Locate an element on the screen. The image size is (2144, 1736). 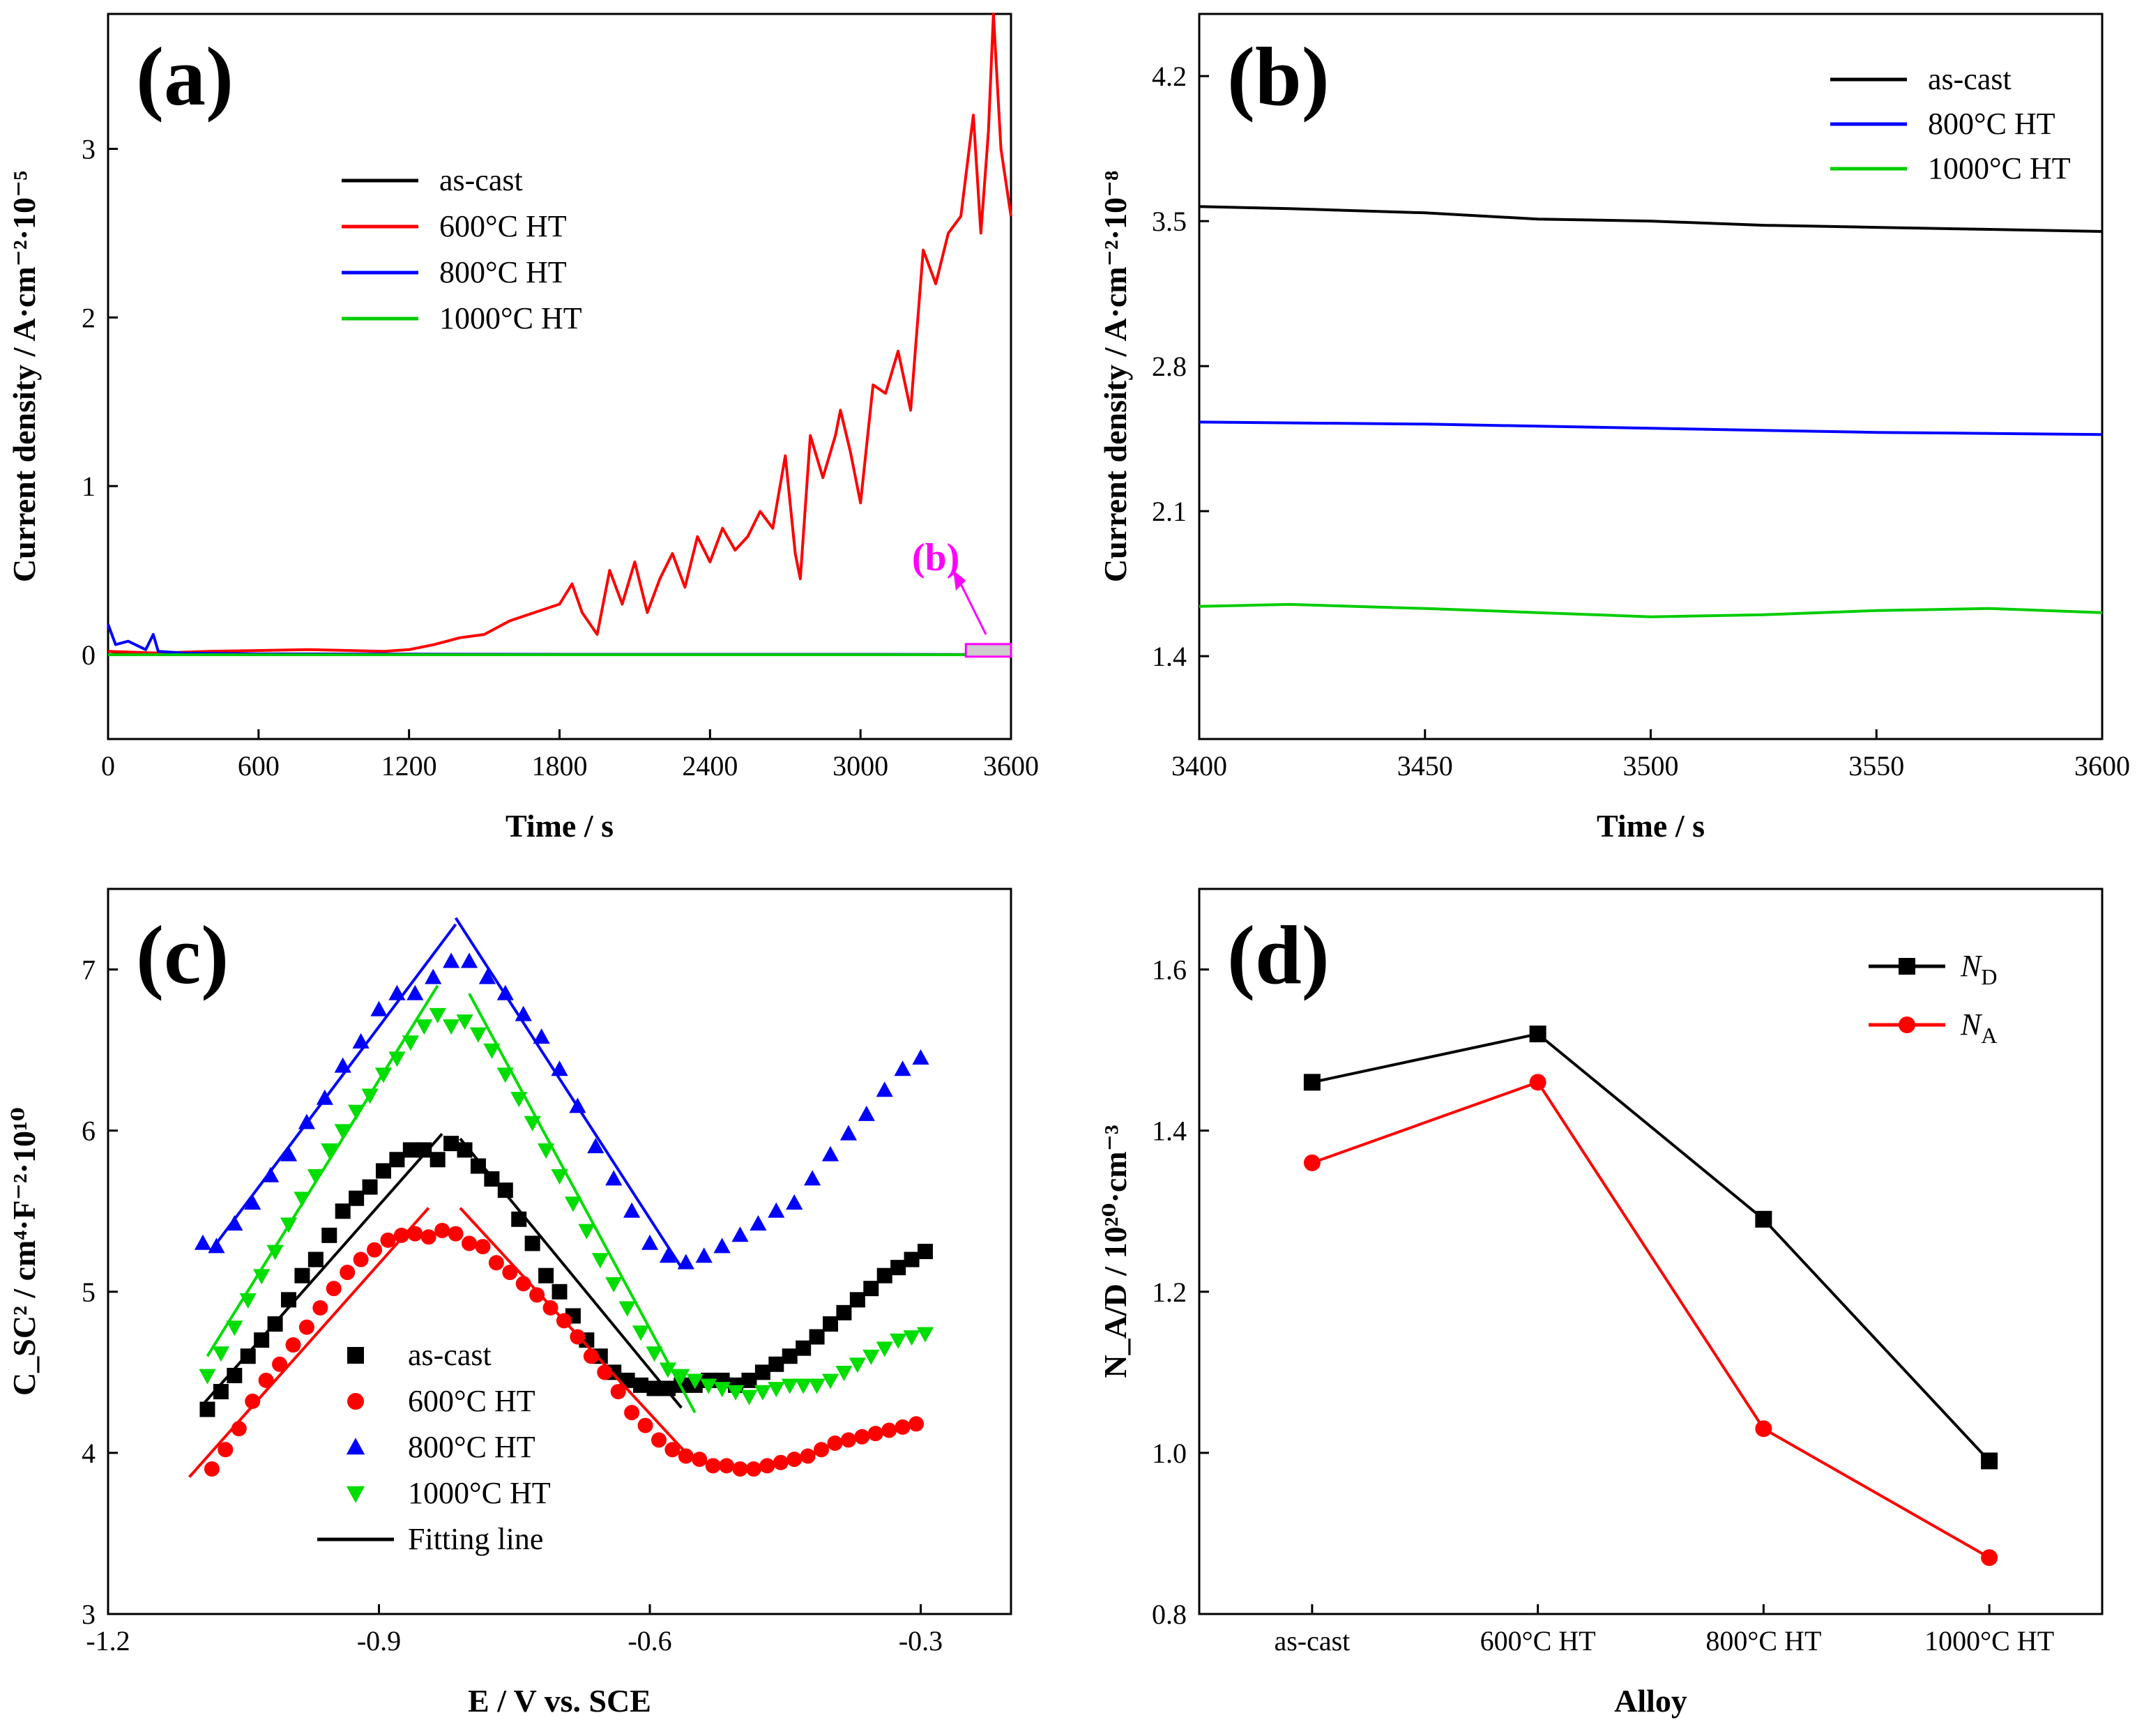
data-point-N_A is located at coordinates (1990, 1558).